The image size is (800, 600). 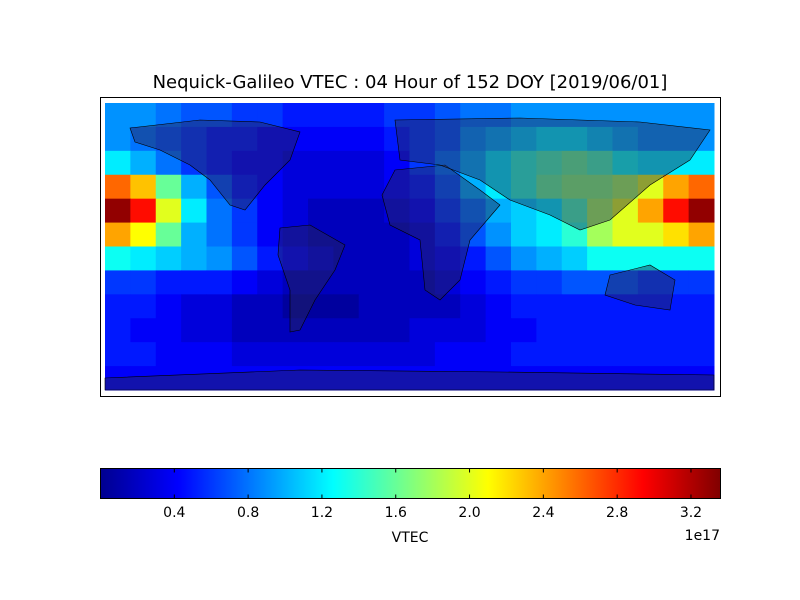 I want to click on colorbar-gradient, so click(x=410, y=483).